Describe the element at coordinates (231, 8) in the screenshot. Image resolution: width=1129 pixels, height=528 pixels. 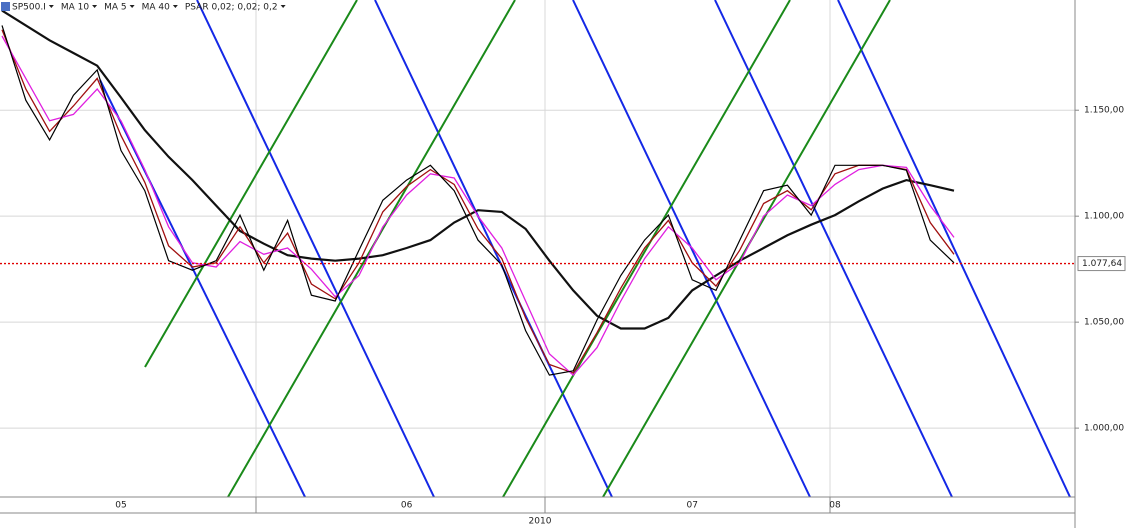
I see `legend-label: PSAR 0,02; 0,02; 0,2` at that location.